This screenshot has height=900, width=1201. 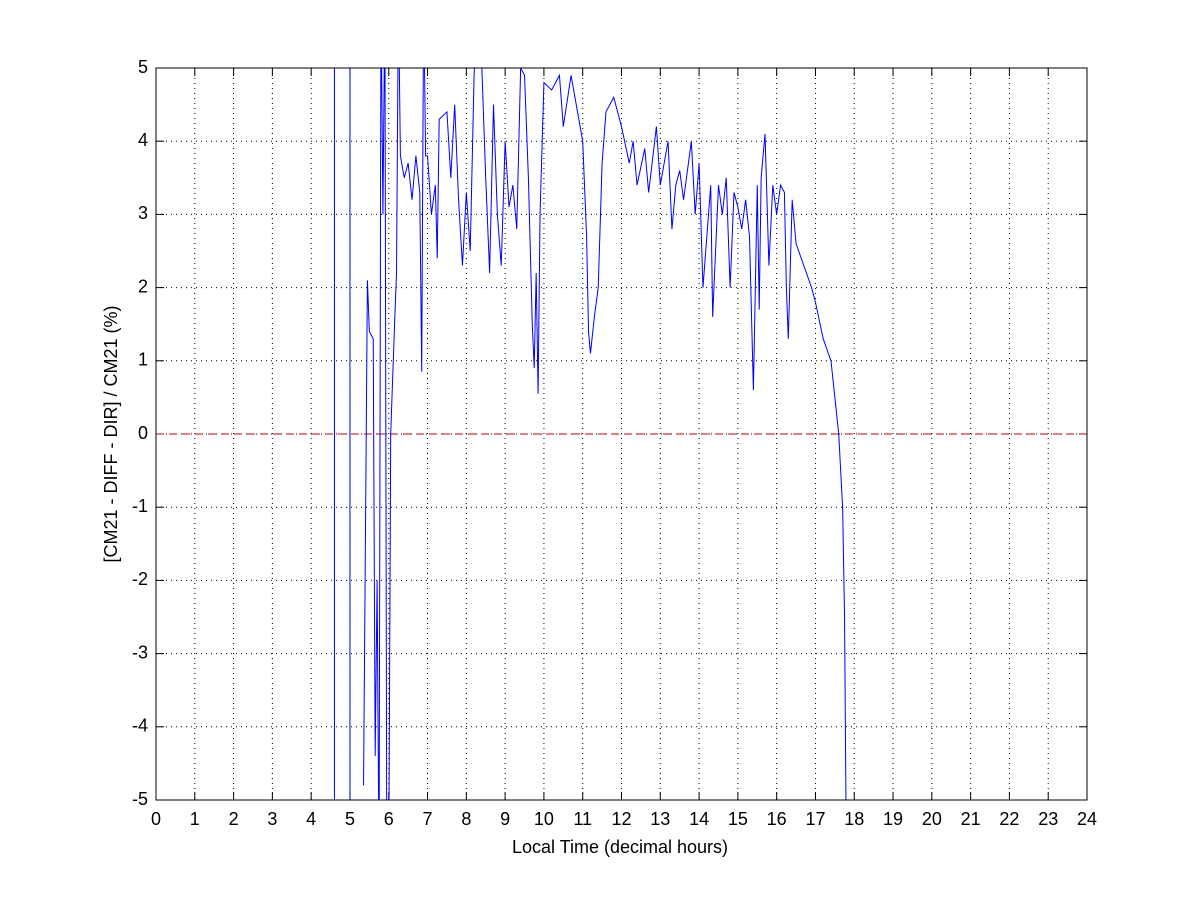 I want to click on x-tick-label: 0, so click(x=156, y=819).